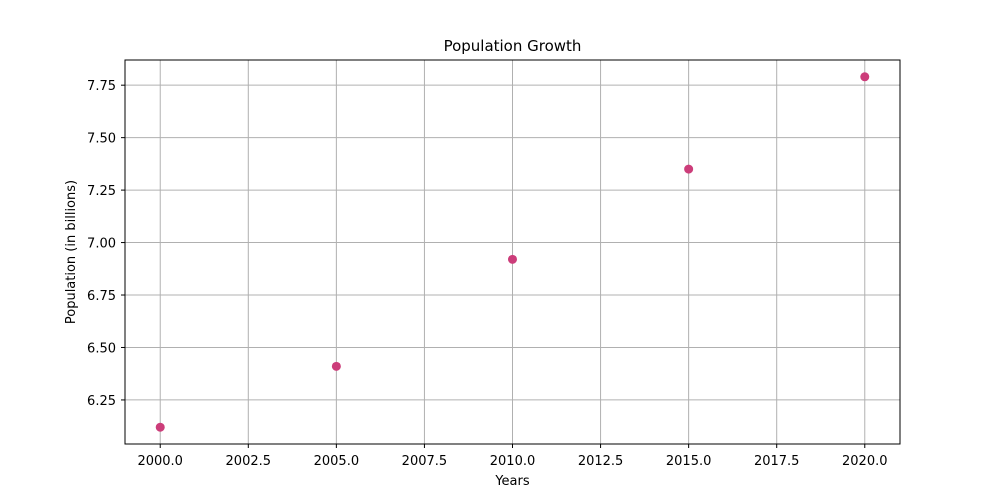  I want to click on y-tick-label: 6.75, so click(101, 296).